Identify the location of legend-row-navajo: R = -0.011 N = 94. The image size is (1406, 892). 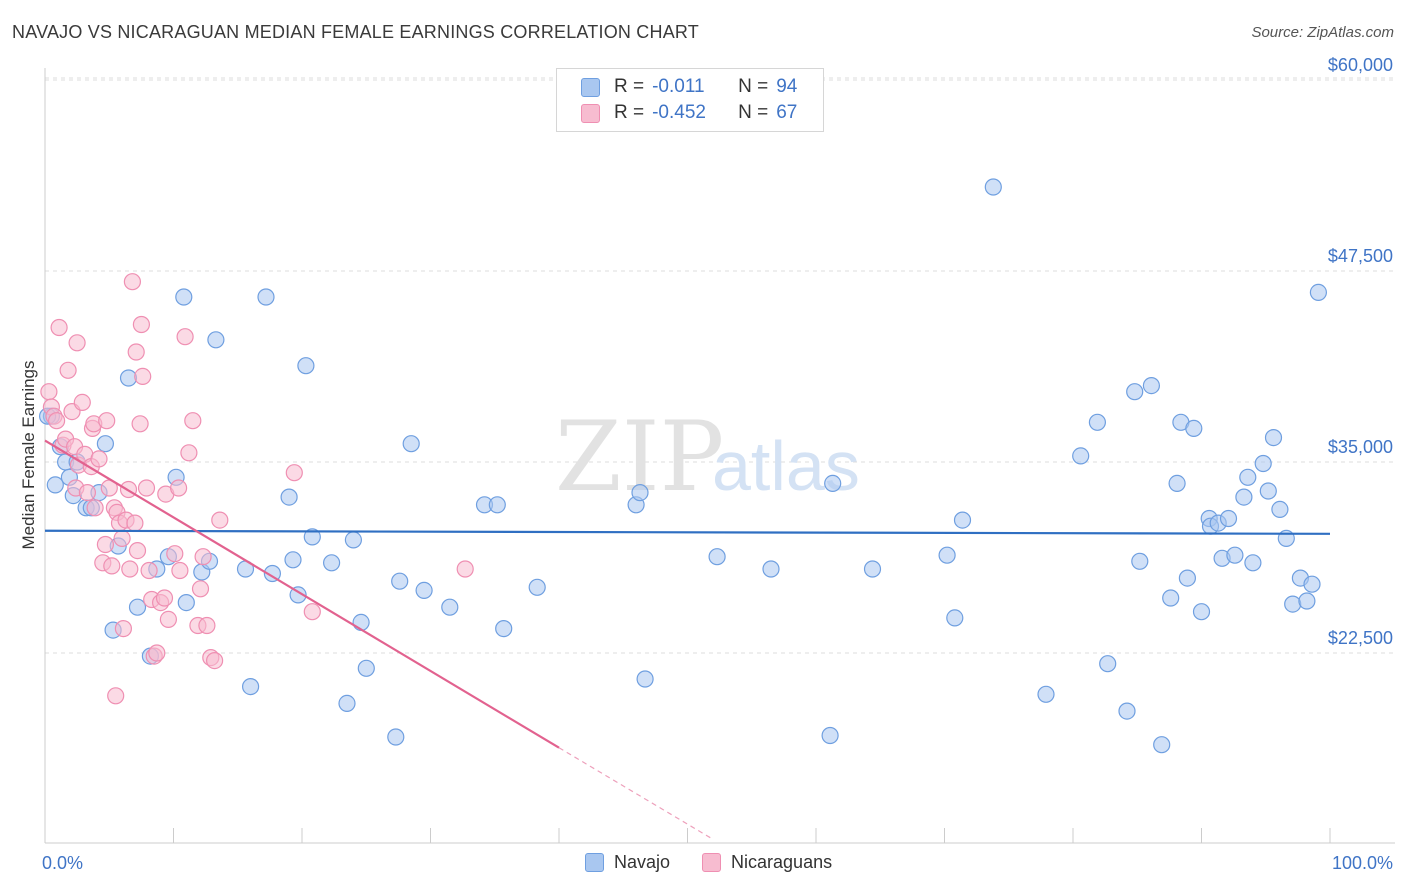
(689, 87).